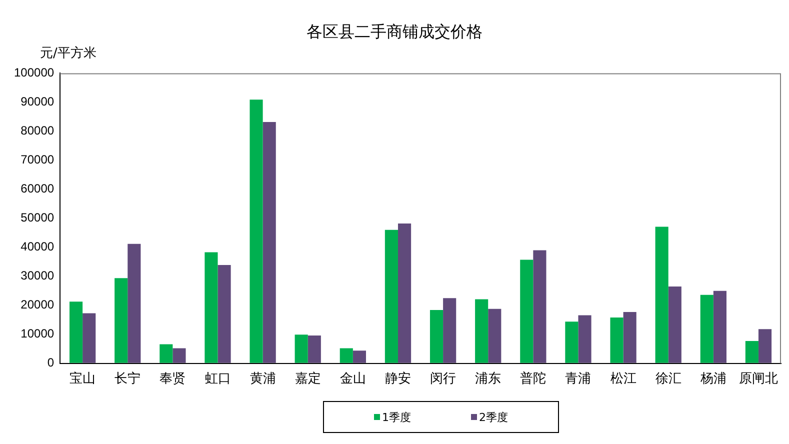  What do you see at coordinates (127, 378) in the screenshot?
I see `x-tick-label: 长宁` at bounding box center [127, 378].